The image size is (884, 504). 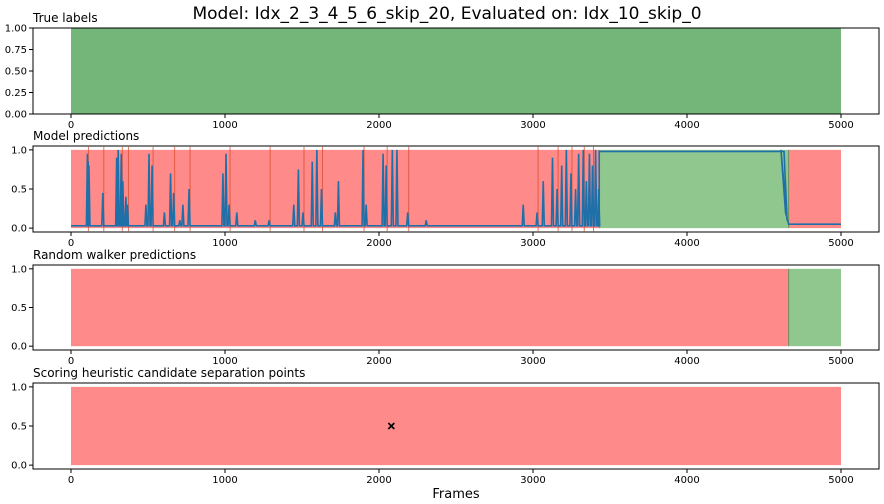 I want to click on y-tick-label: 0.50, so click(x=16, y=72).